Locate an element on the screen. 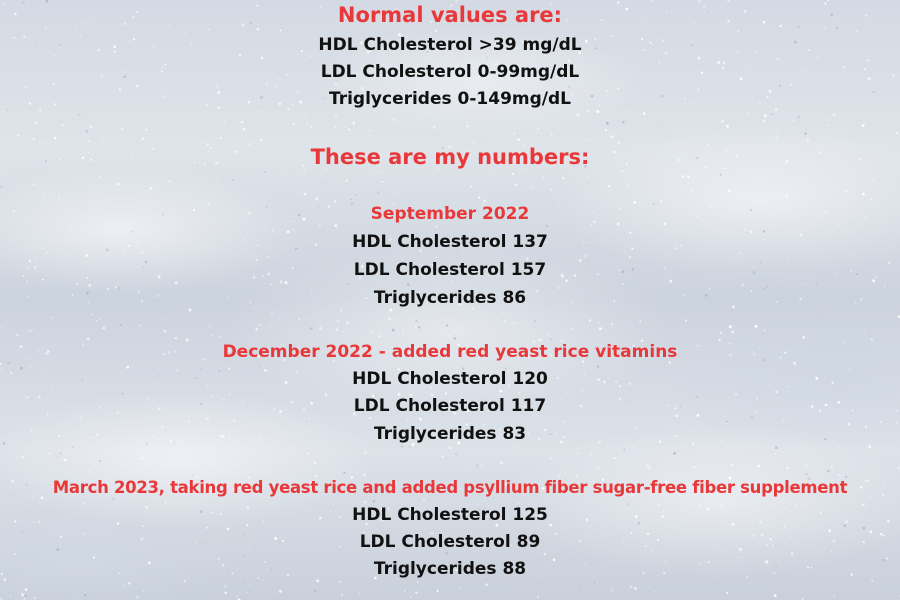 This screenshot has width=900, height=600. reading-ldl: LDL Cholesterol 157 is located at coordinates (450, 270).